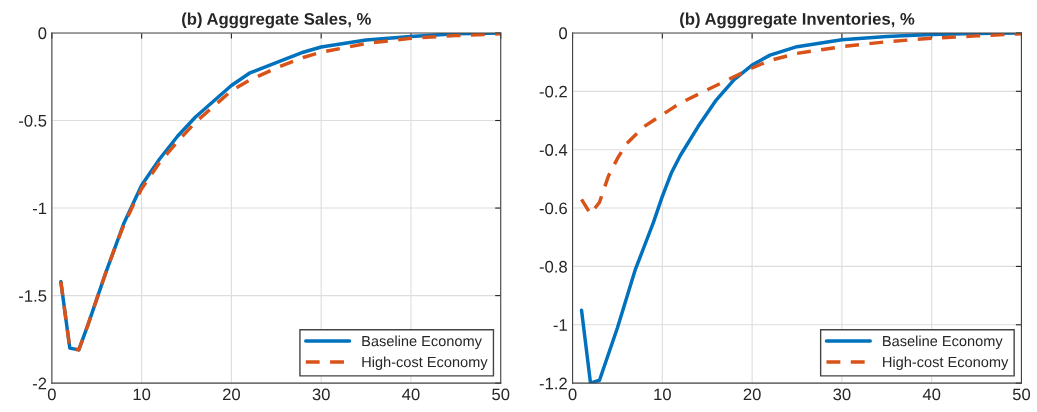 The width and height of the screenshot is (1037, 412). Describe the element at coordinates (39, 383) in the screenshot. I see `y-tick-label: -2` at that location.